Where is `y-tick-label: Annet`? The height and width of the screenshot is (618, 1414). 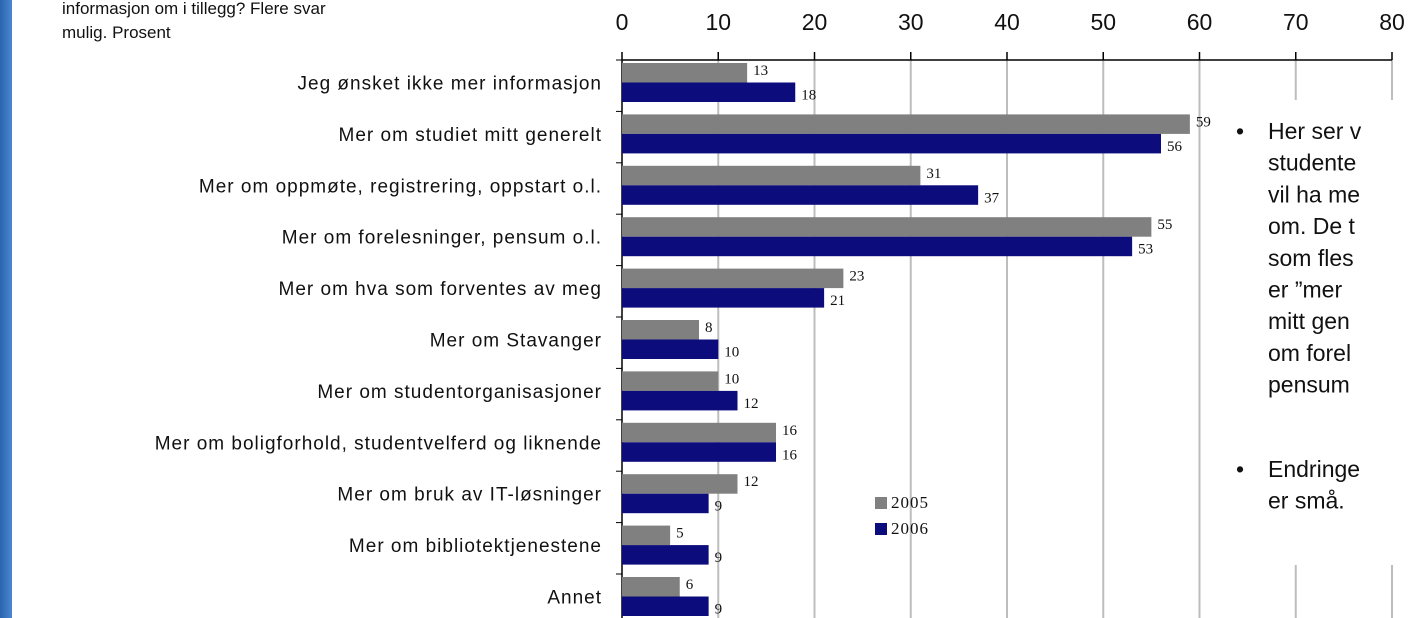
y-tick-label: Annet is located at coordinates (574, 598).